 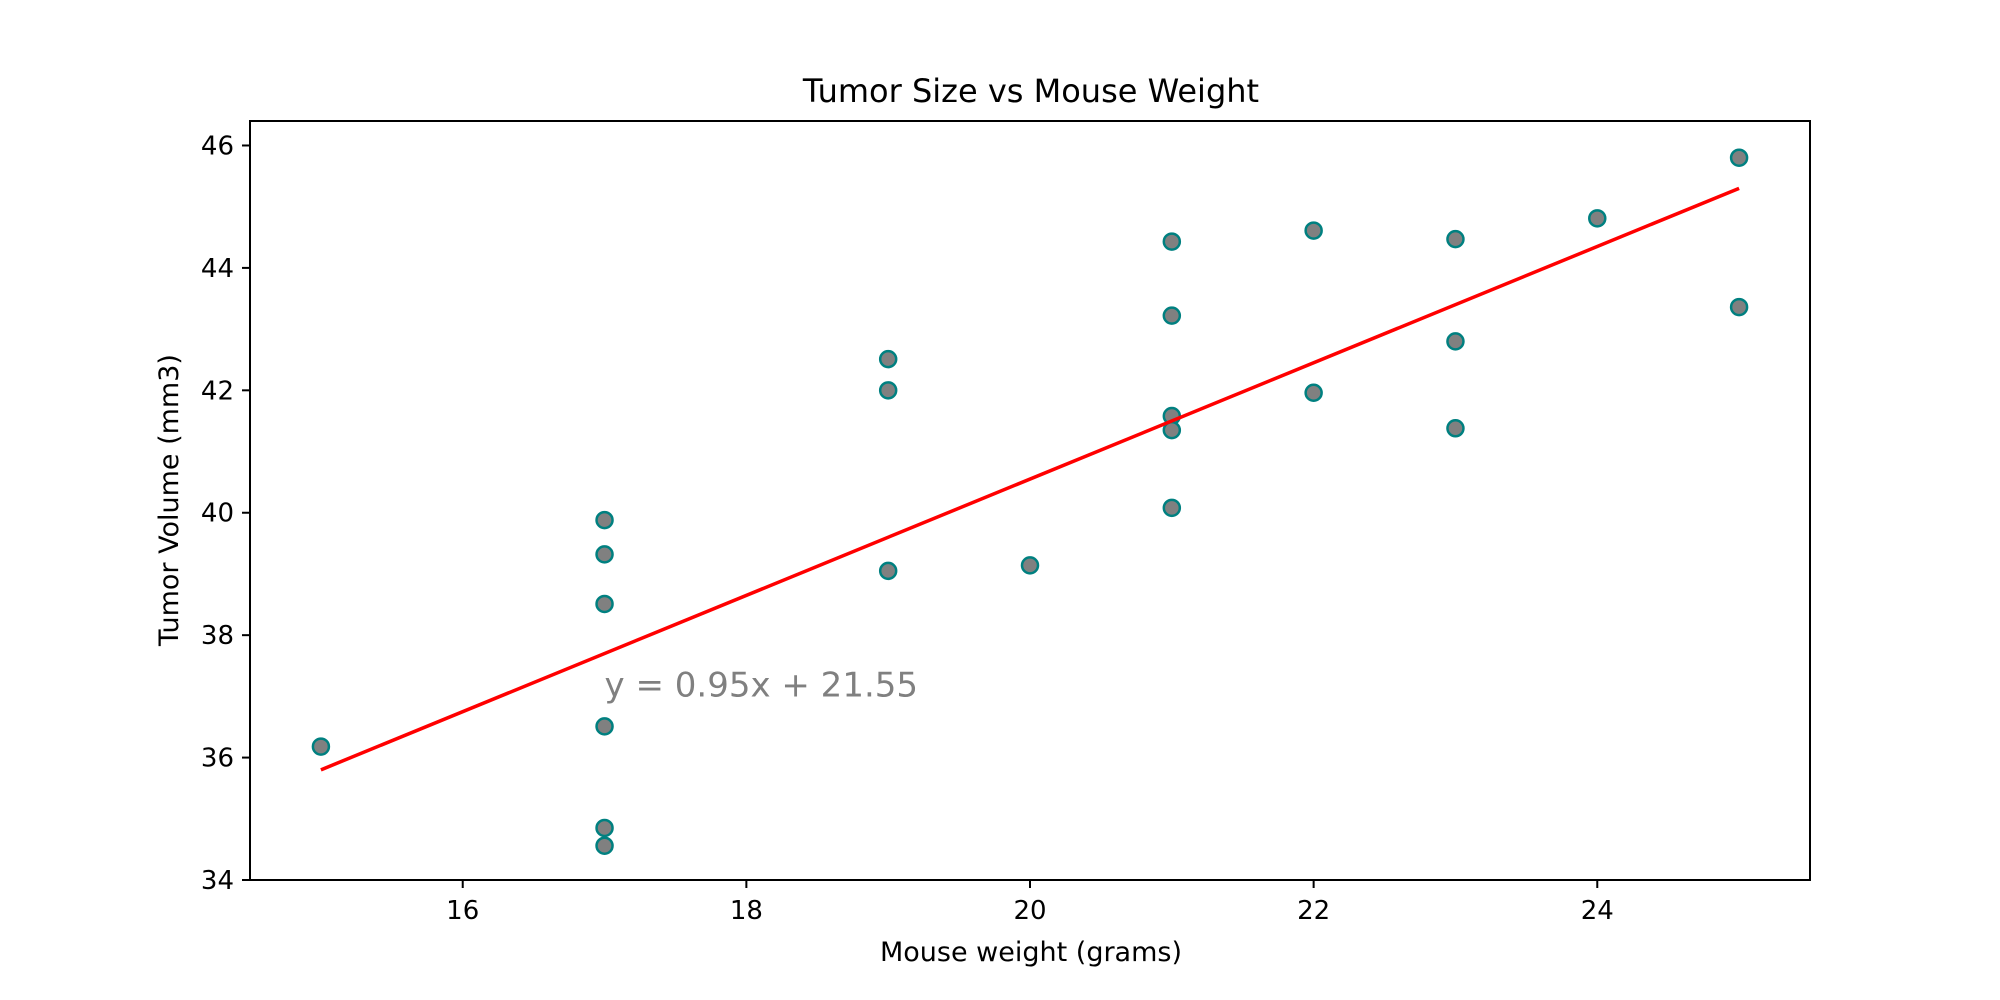 What do you see at coordinates (217, 514) in the screenshot?
I see `y-tick-label: 40` at bounding box center [217, 514].